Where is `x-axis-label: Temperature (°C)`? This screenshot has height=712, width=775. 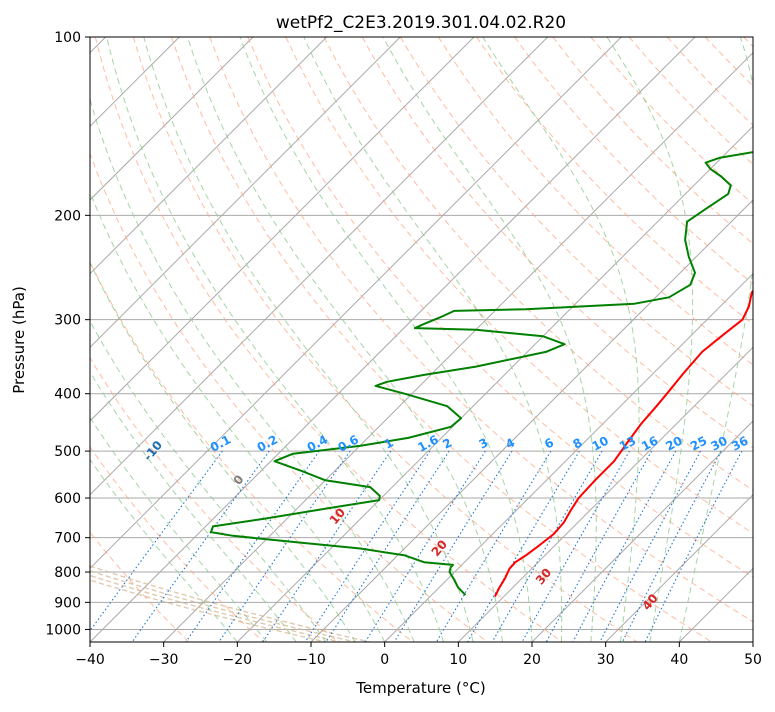 x-axis-label: Temperature (°C) is located at coordinates (420, 688).